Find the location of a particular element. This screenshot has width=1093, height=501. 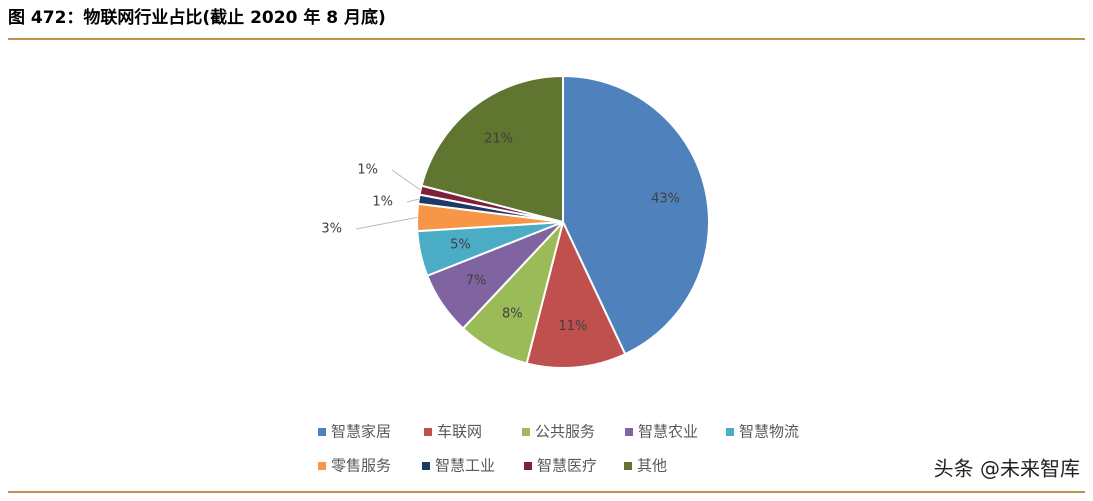

legend-label: 车联网 is located at coordinates (459, 432).